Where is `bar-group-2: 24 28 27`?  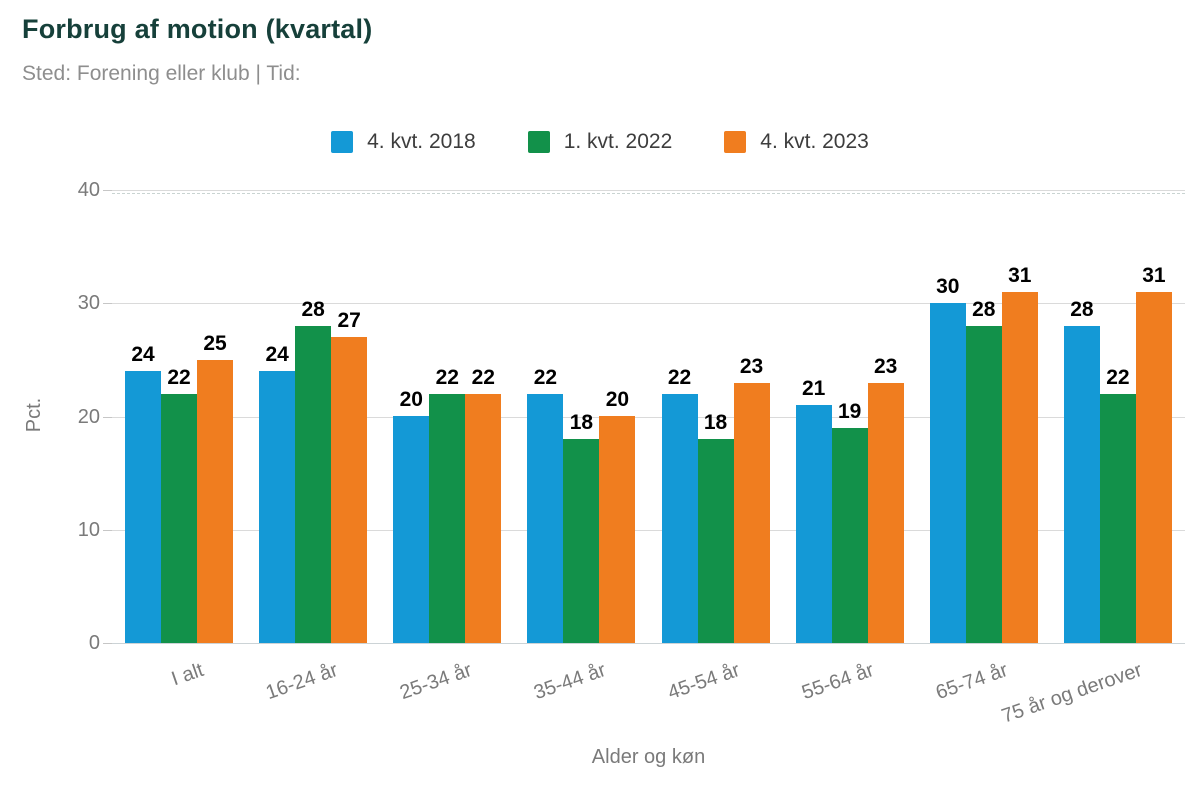
bar-group-2: 24 28 27 is located at coordinates (313, 416).